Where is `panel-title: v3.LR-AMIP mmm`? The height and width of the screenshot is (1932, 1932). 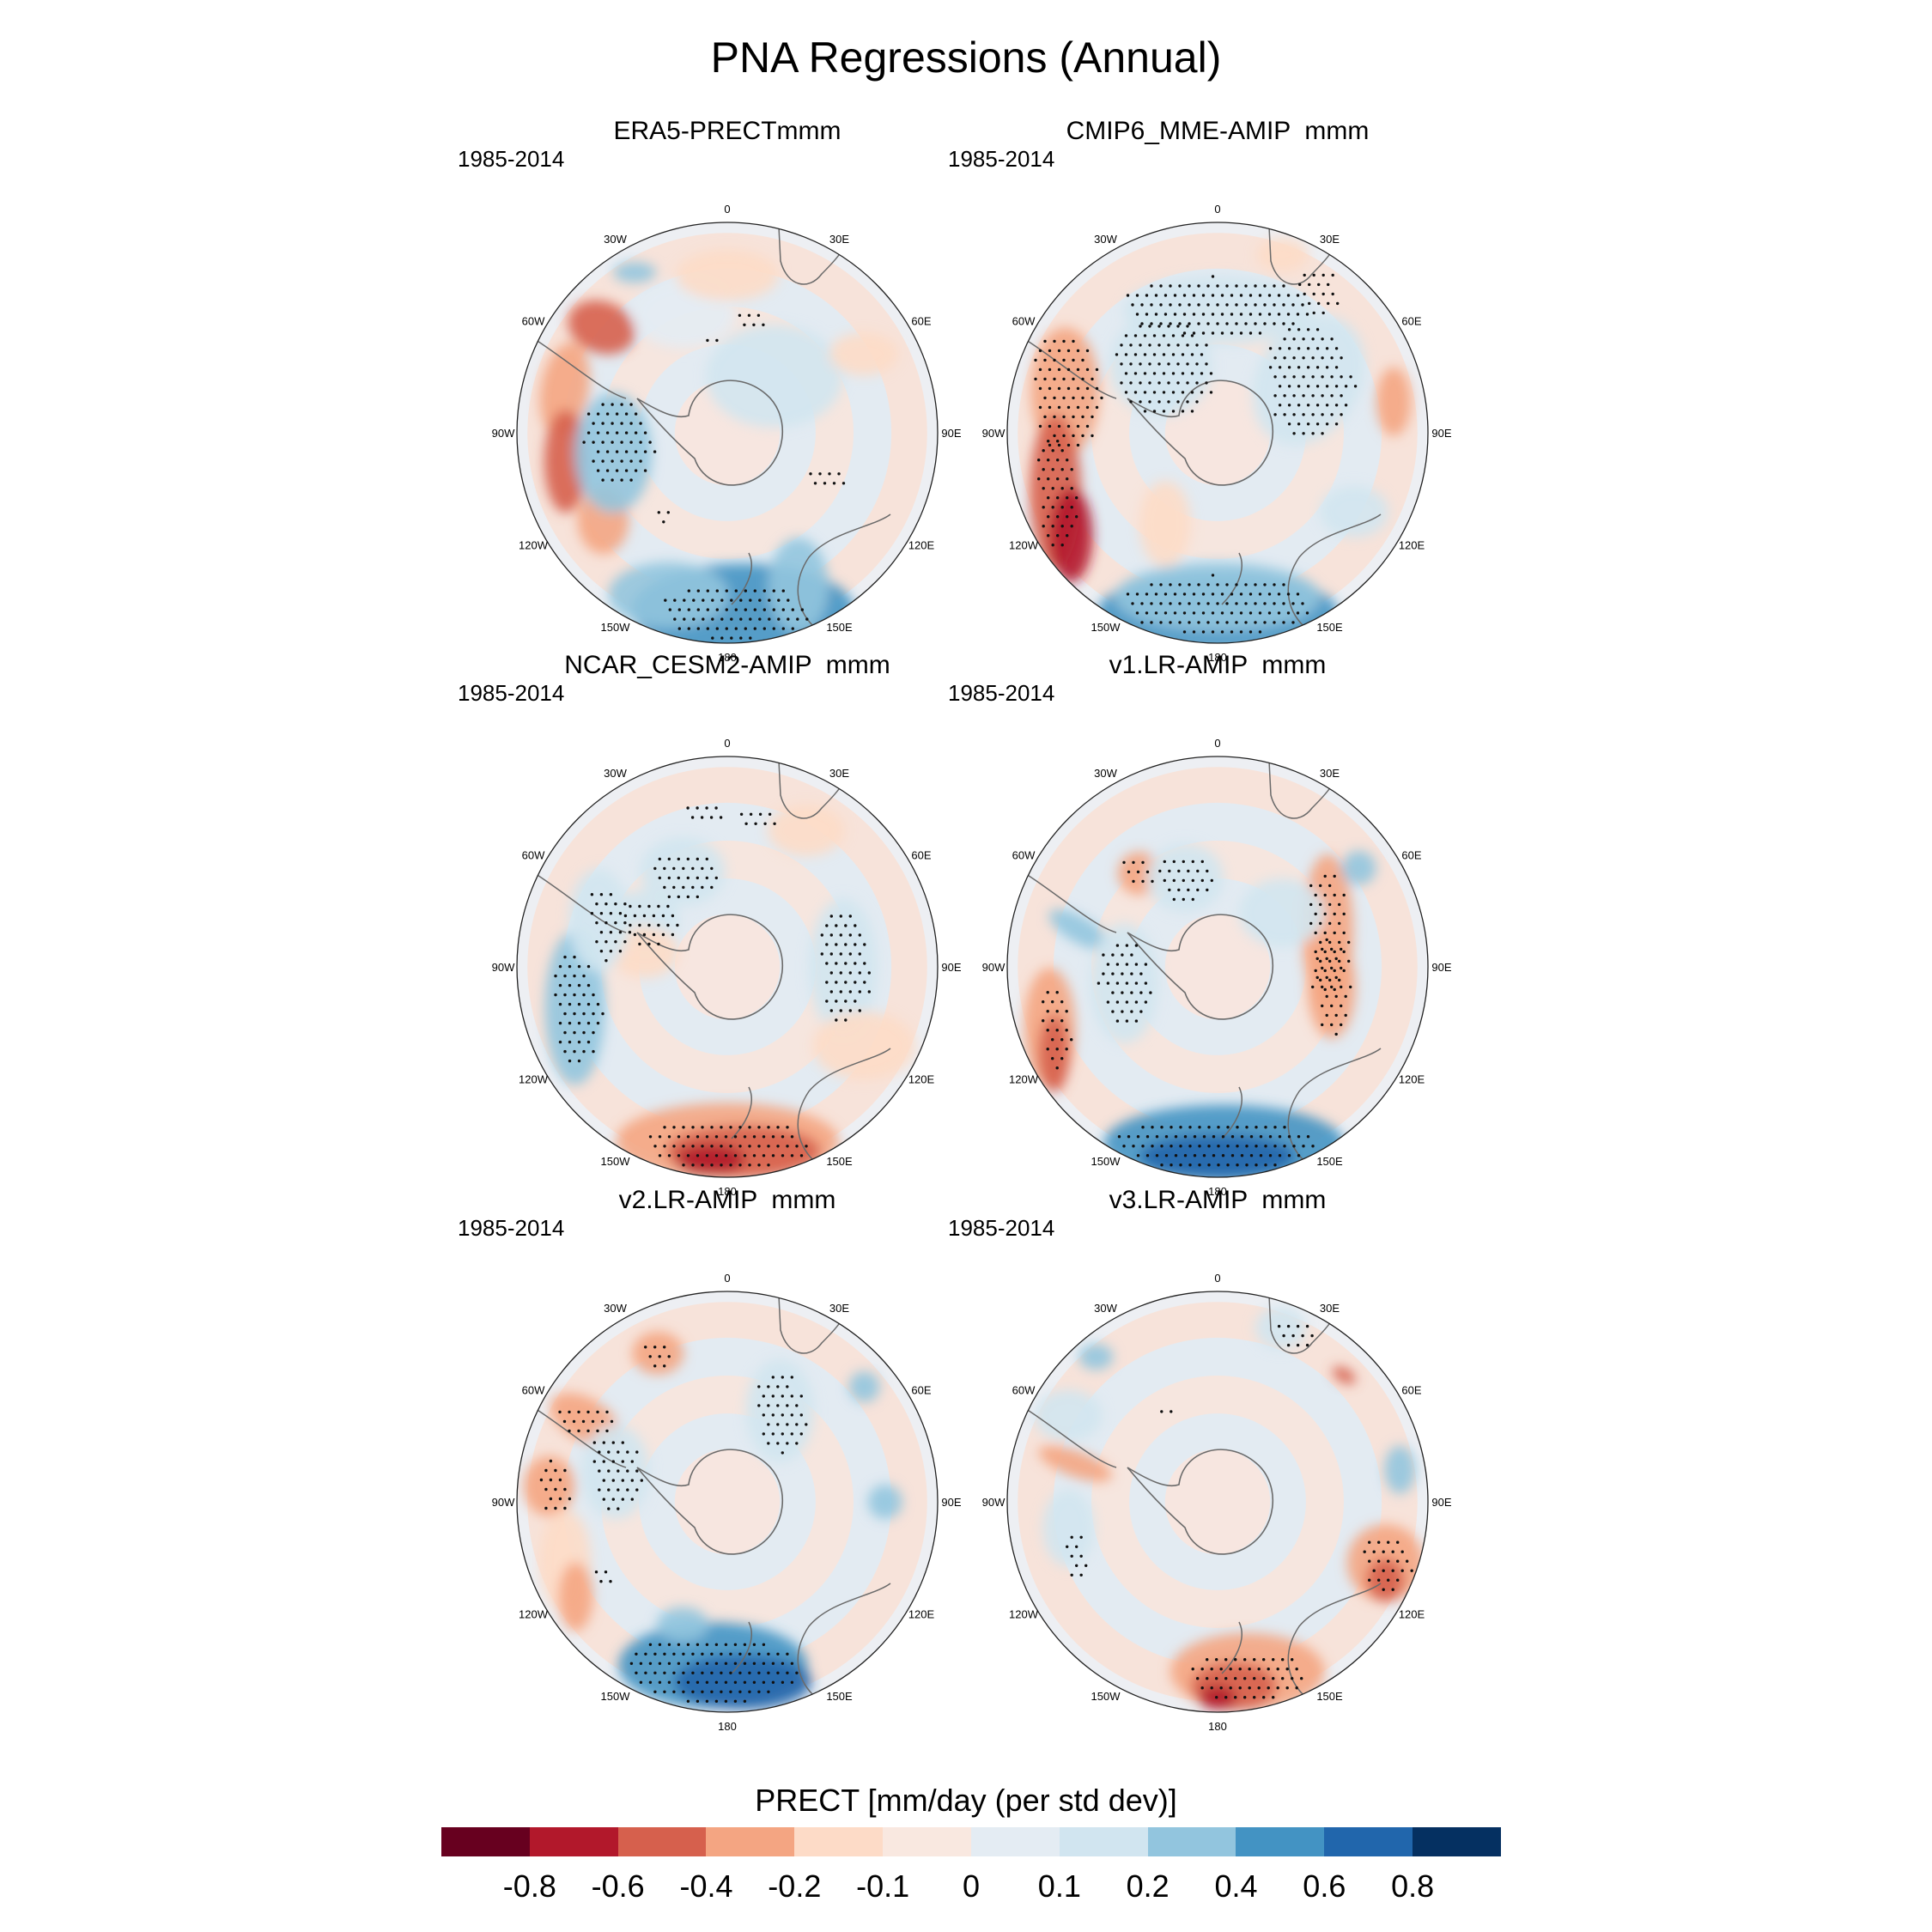 panel-title: v3.LR-AMIP mmm is located at coordinates (1218, 1200).